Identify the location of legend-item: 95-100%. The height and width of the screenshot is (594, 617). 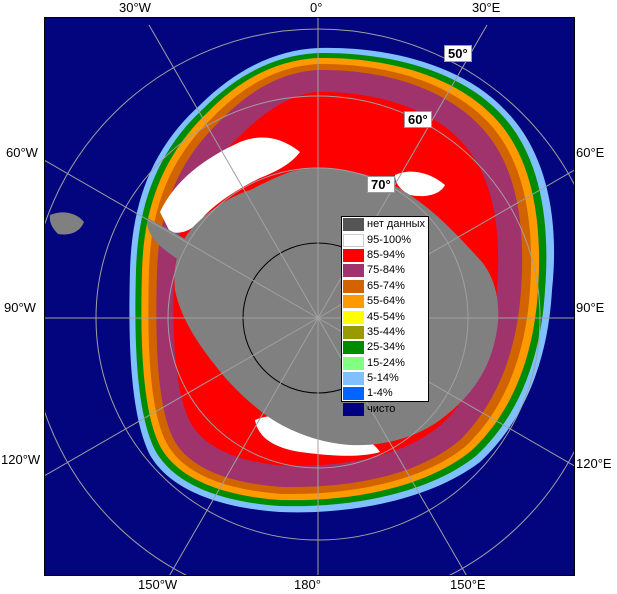
(385, 239).